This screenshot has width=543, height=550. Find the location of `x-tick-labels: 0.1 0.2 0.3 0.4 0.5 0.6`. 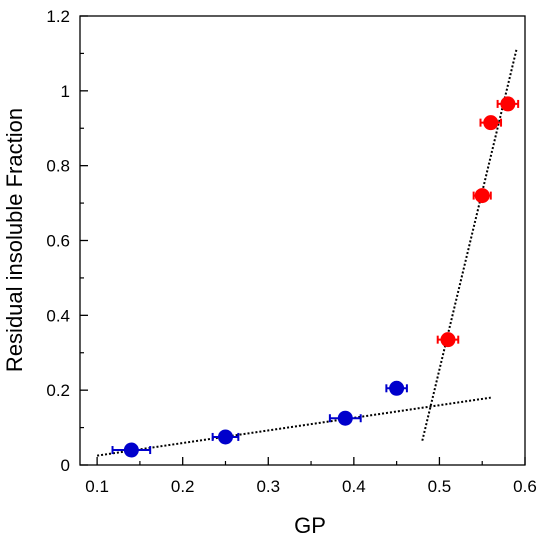

x-tick-labels: 0.1 0.2 0.3 0.4 0.5 0.6 is located at coordinates (311, 486).